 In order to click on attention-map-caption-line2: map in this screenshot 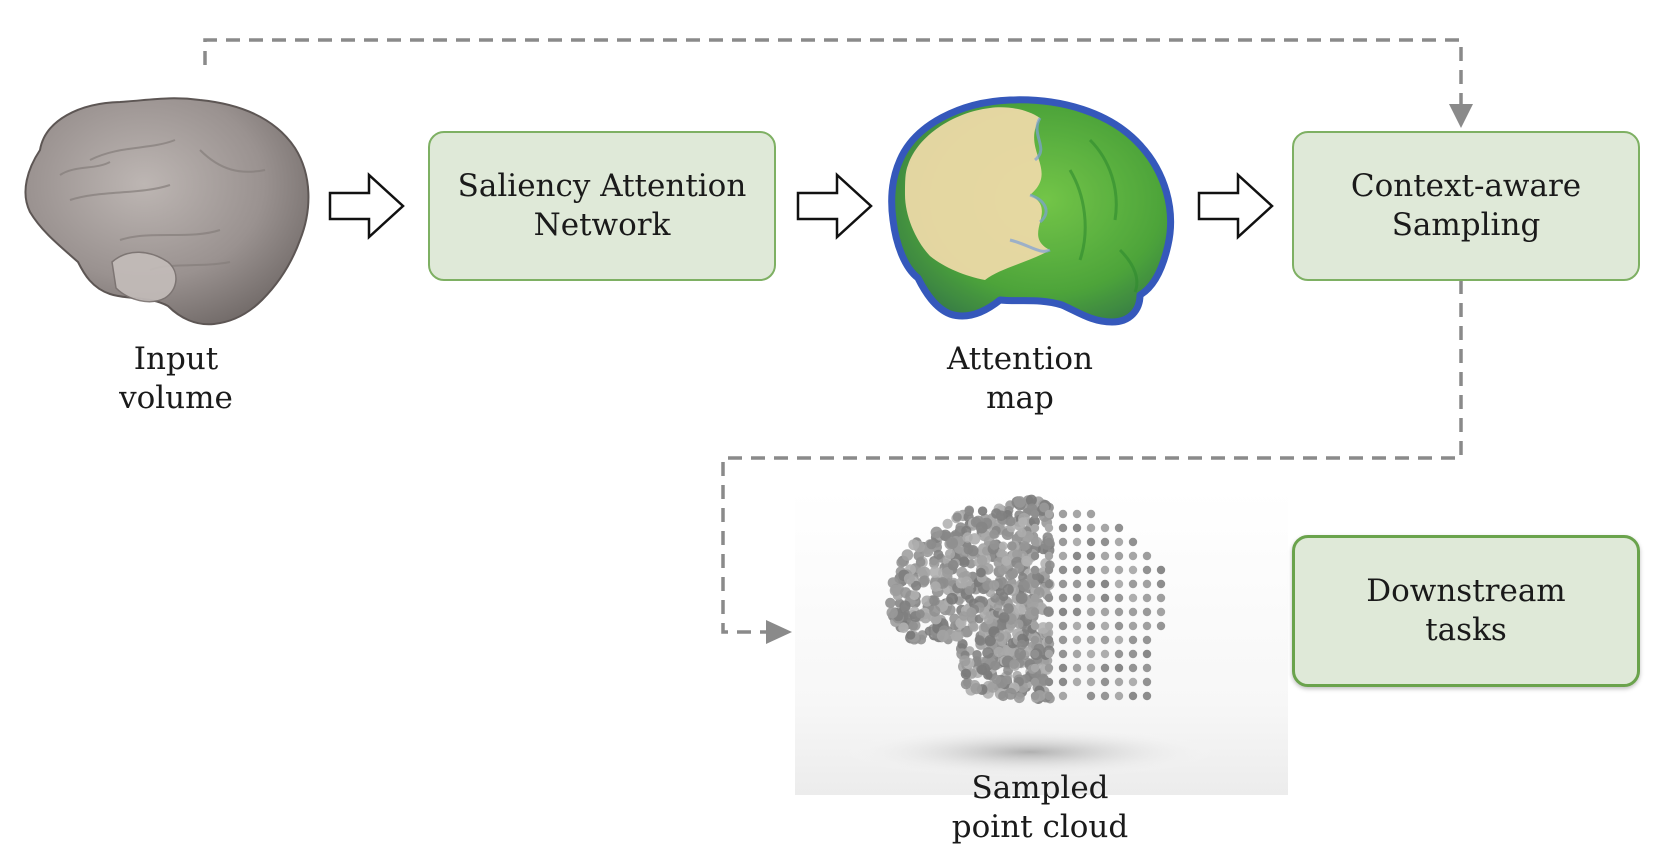, I will do `click(1020, 398)`.